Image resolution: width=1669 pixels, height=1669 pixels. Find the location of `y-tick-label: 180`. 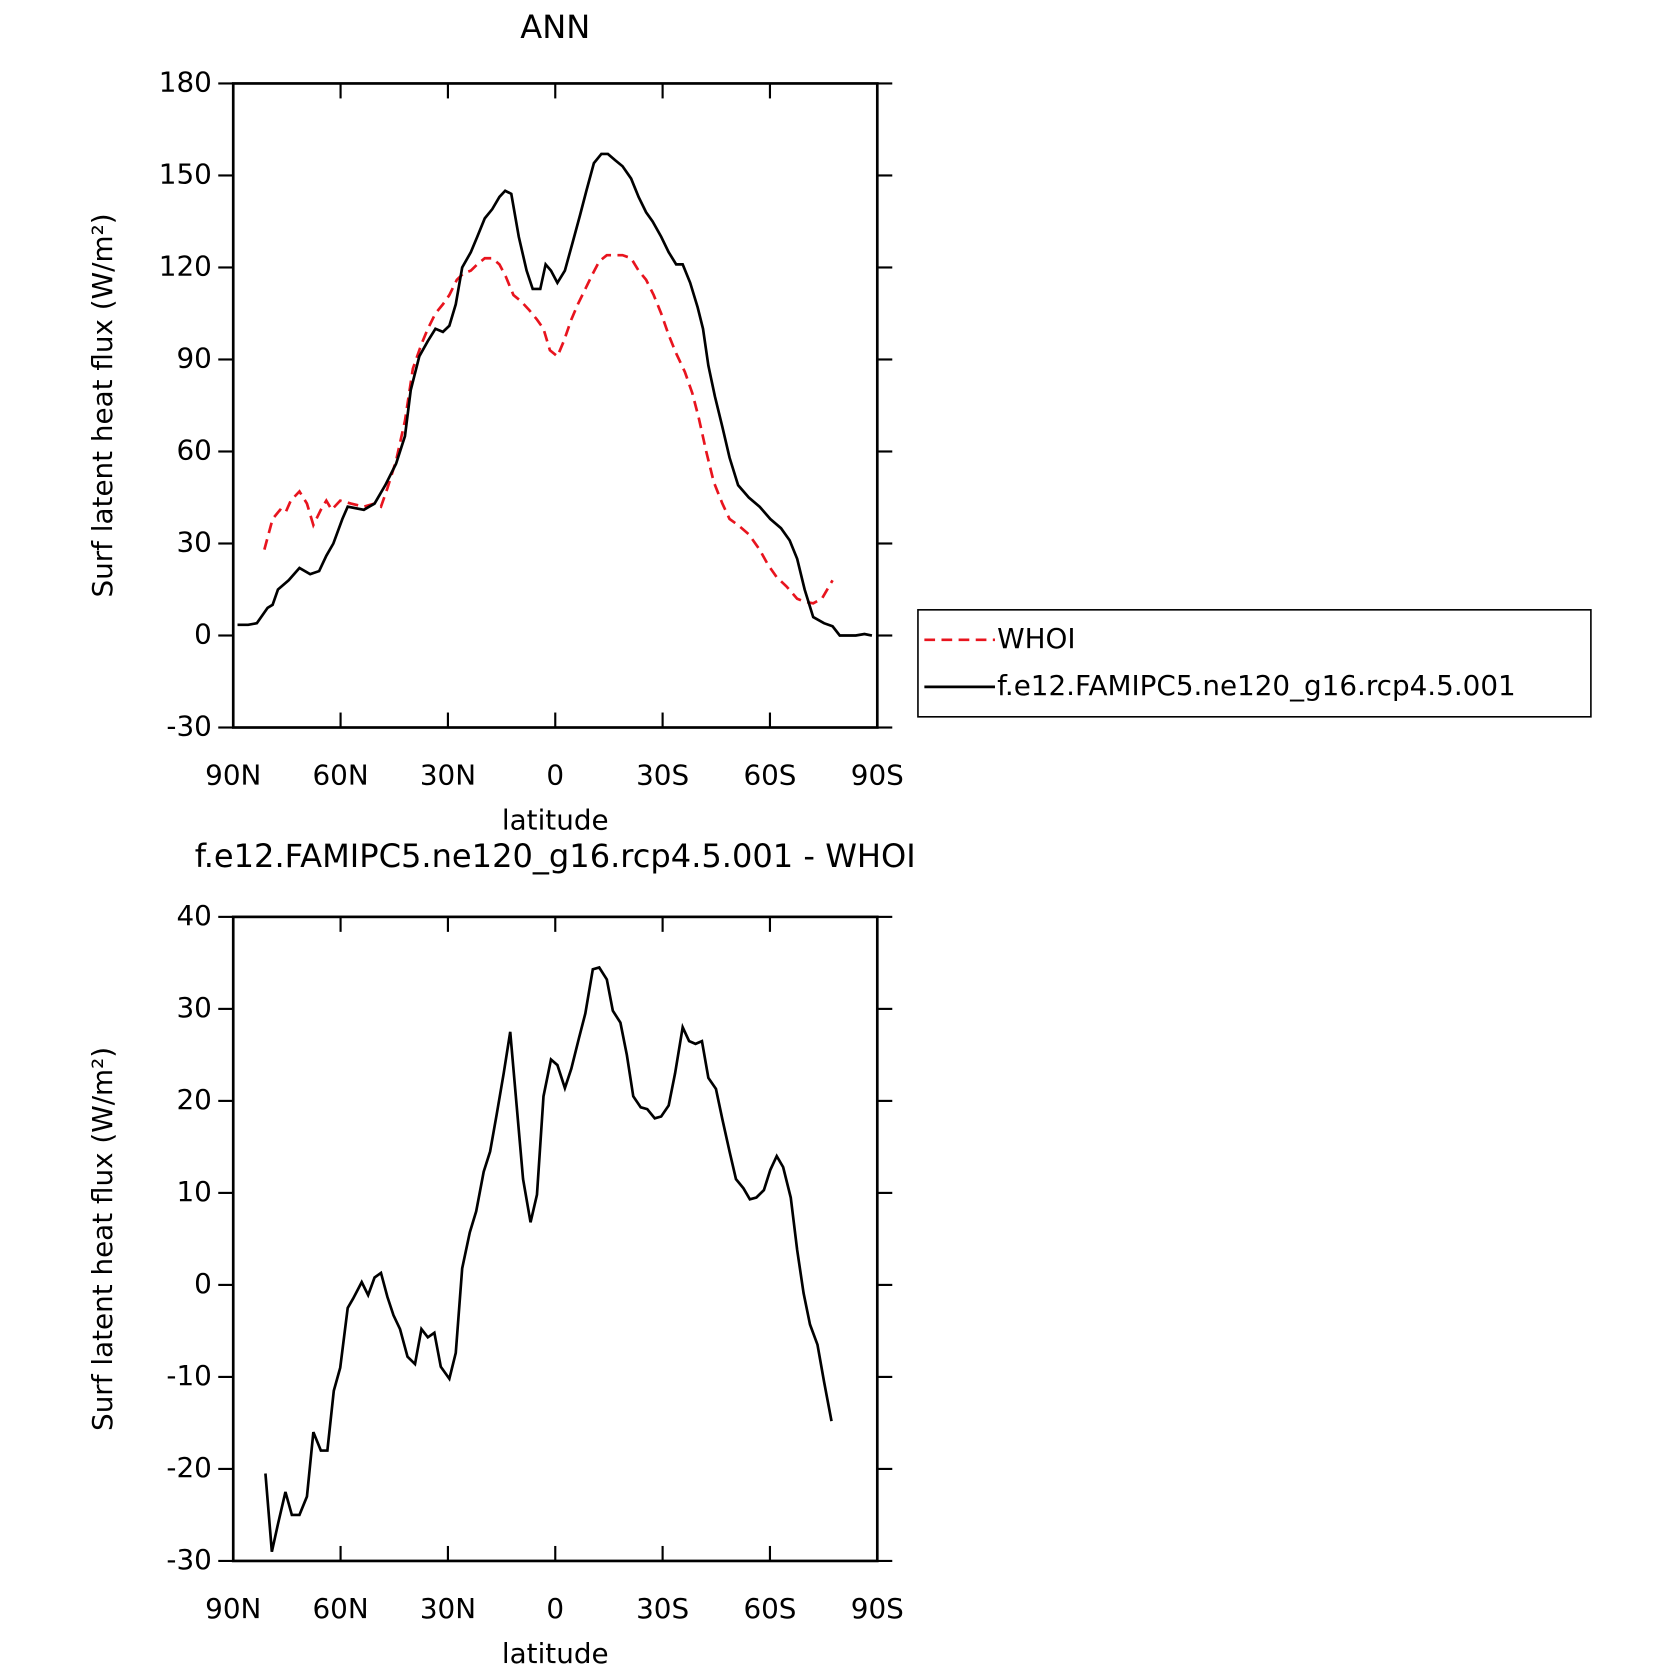

y-tick-label: 180 is located at coordinates (185, 81).